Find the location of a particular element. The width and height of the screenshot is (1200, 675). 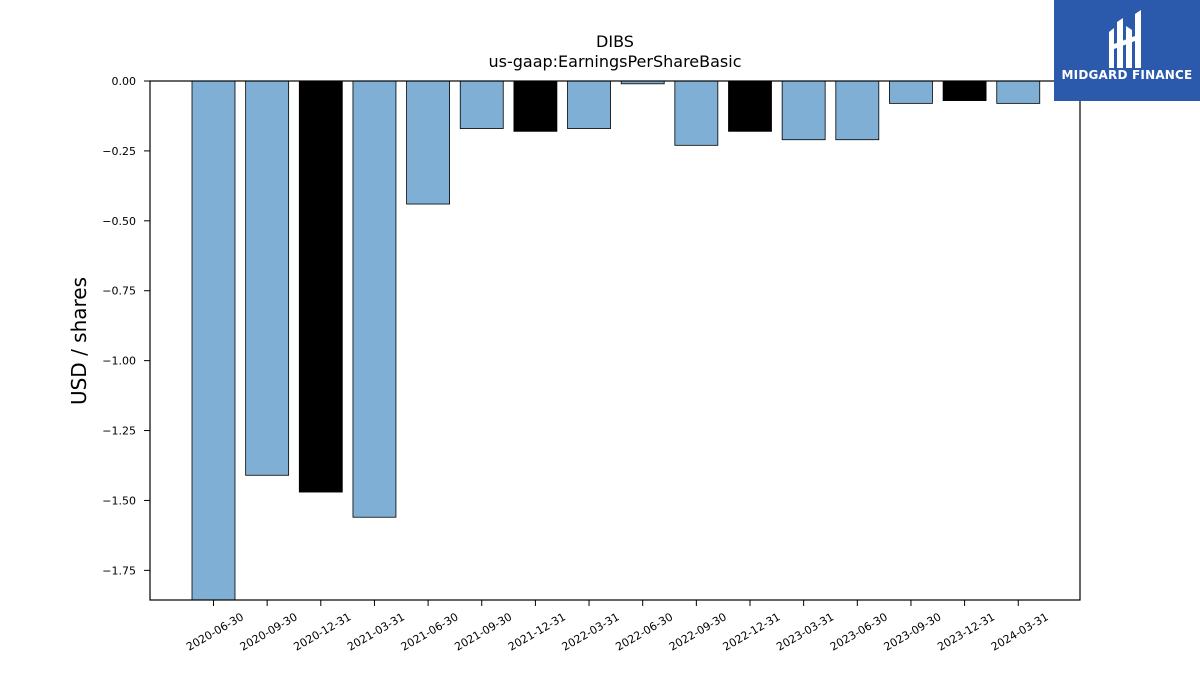

y-tick-label: 0.00 is located at coordinates (124, 81).